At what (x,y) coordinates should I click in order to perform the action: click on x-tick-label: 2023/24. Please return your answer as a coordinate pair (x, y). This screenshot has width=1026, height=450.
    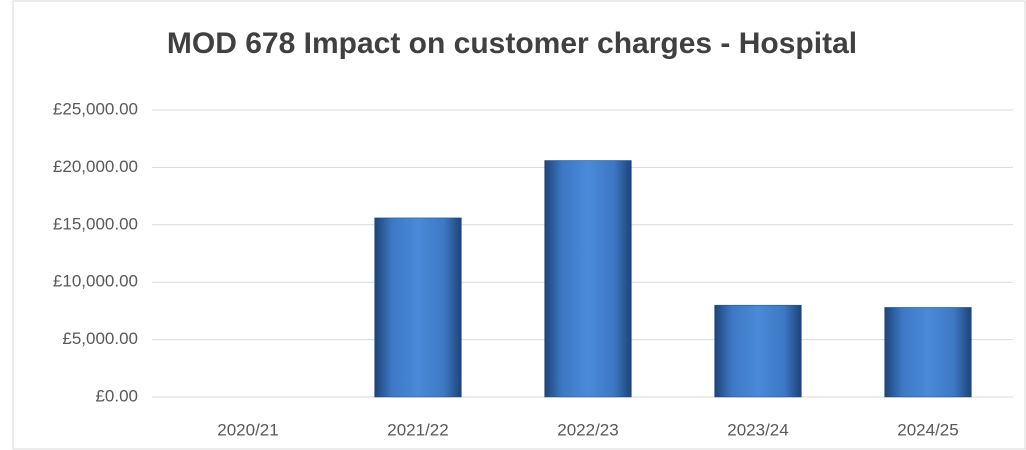
    Looking at the image, I should click on (757, 429).